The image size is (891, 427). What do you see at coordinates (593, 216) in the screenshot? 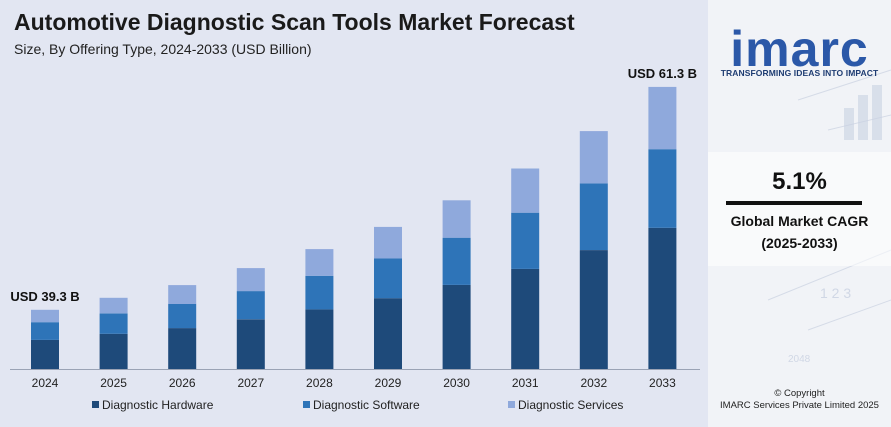
I see `bar-diagnostic-software-2032` at bounding box center [593, 216].